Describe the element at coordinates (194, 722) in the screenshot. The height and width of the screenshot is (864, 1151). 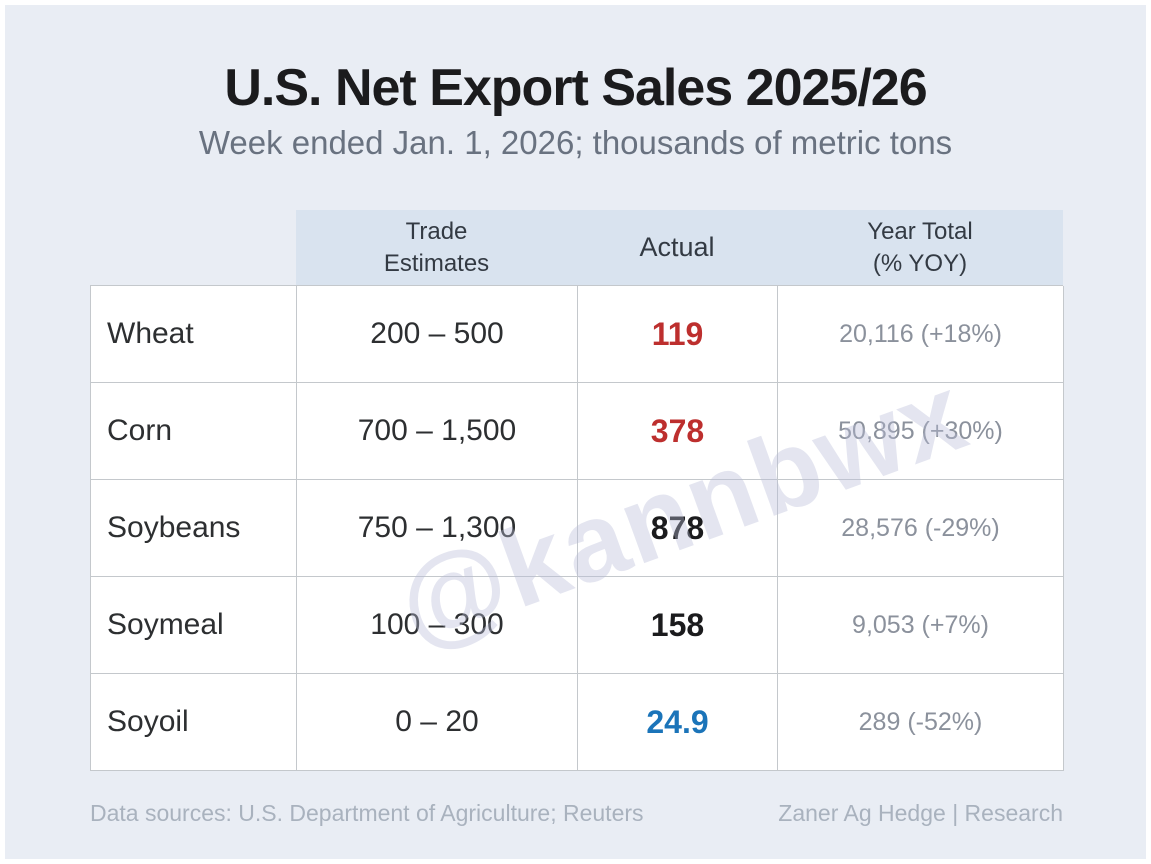
I see `commodity-label: Soyoil` at that location.